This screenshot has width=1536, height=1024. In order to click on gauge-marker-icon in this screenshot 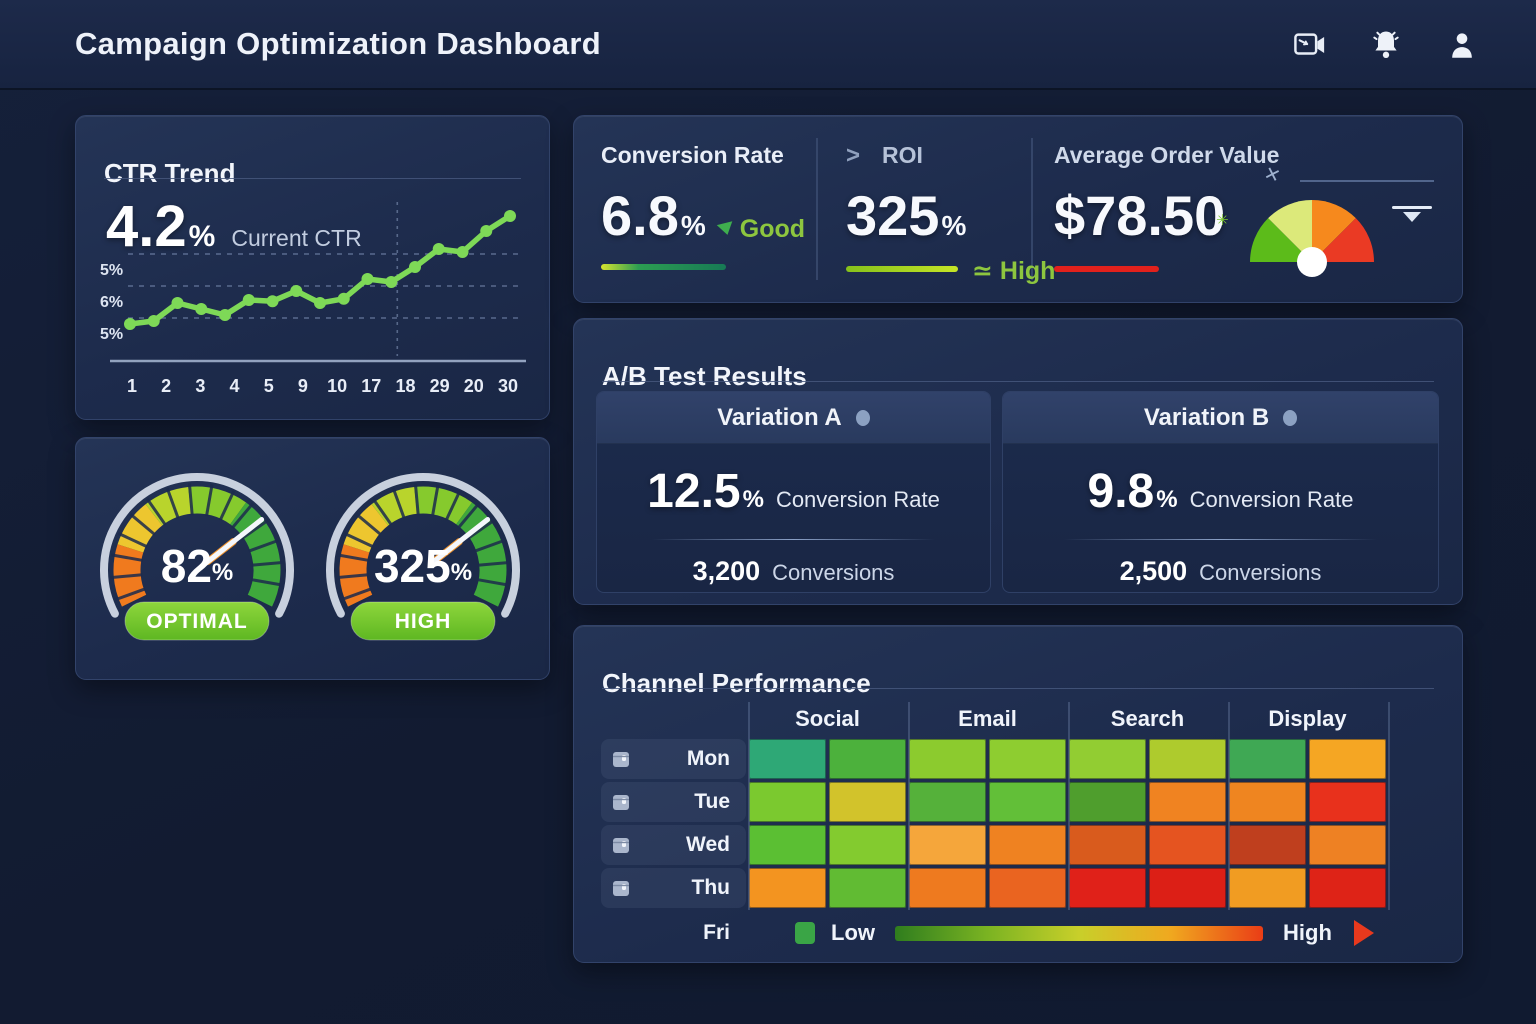, I will do `click(1412, 214)`.